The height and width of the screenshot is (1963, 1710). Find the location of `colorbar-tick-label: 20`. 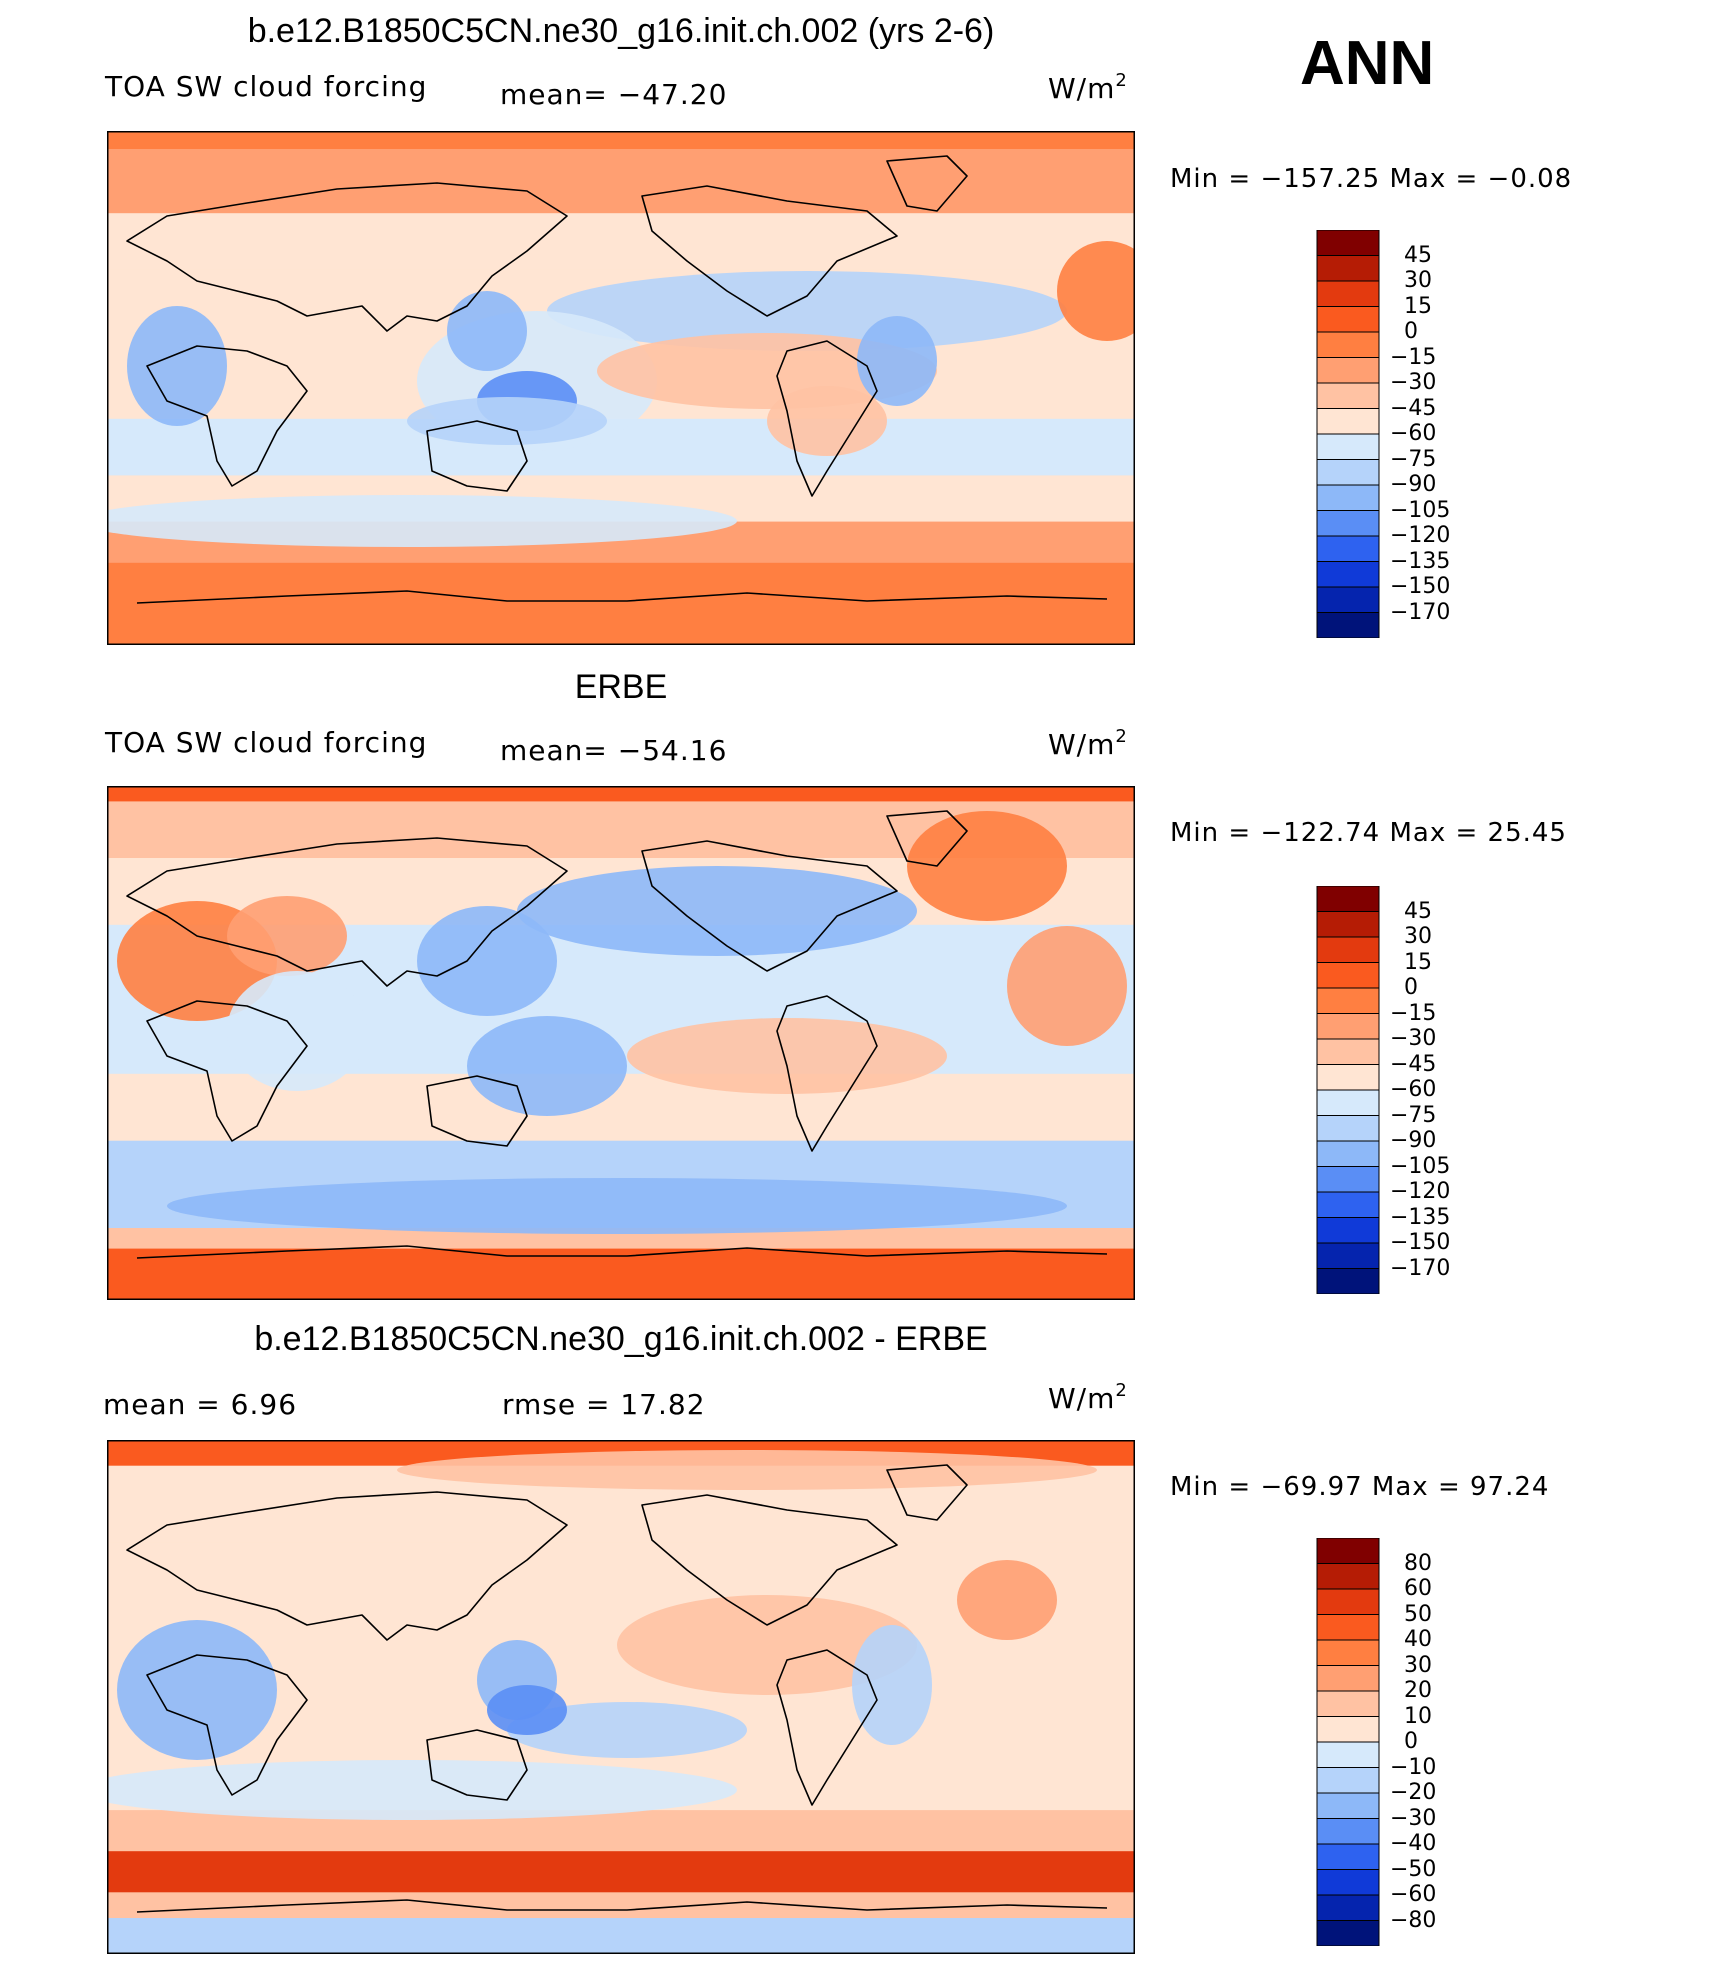

colorbar-tick-label: 20 is located at coordinates (1418, 1690).